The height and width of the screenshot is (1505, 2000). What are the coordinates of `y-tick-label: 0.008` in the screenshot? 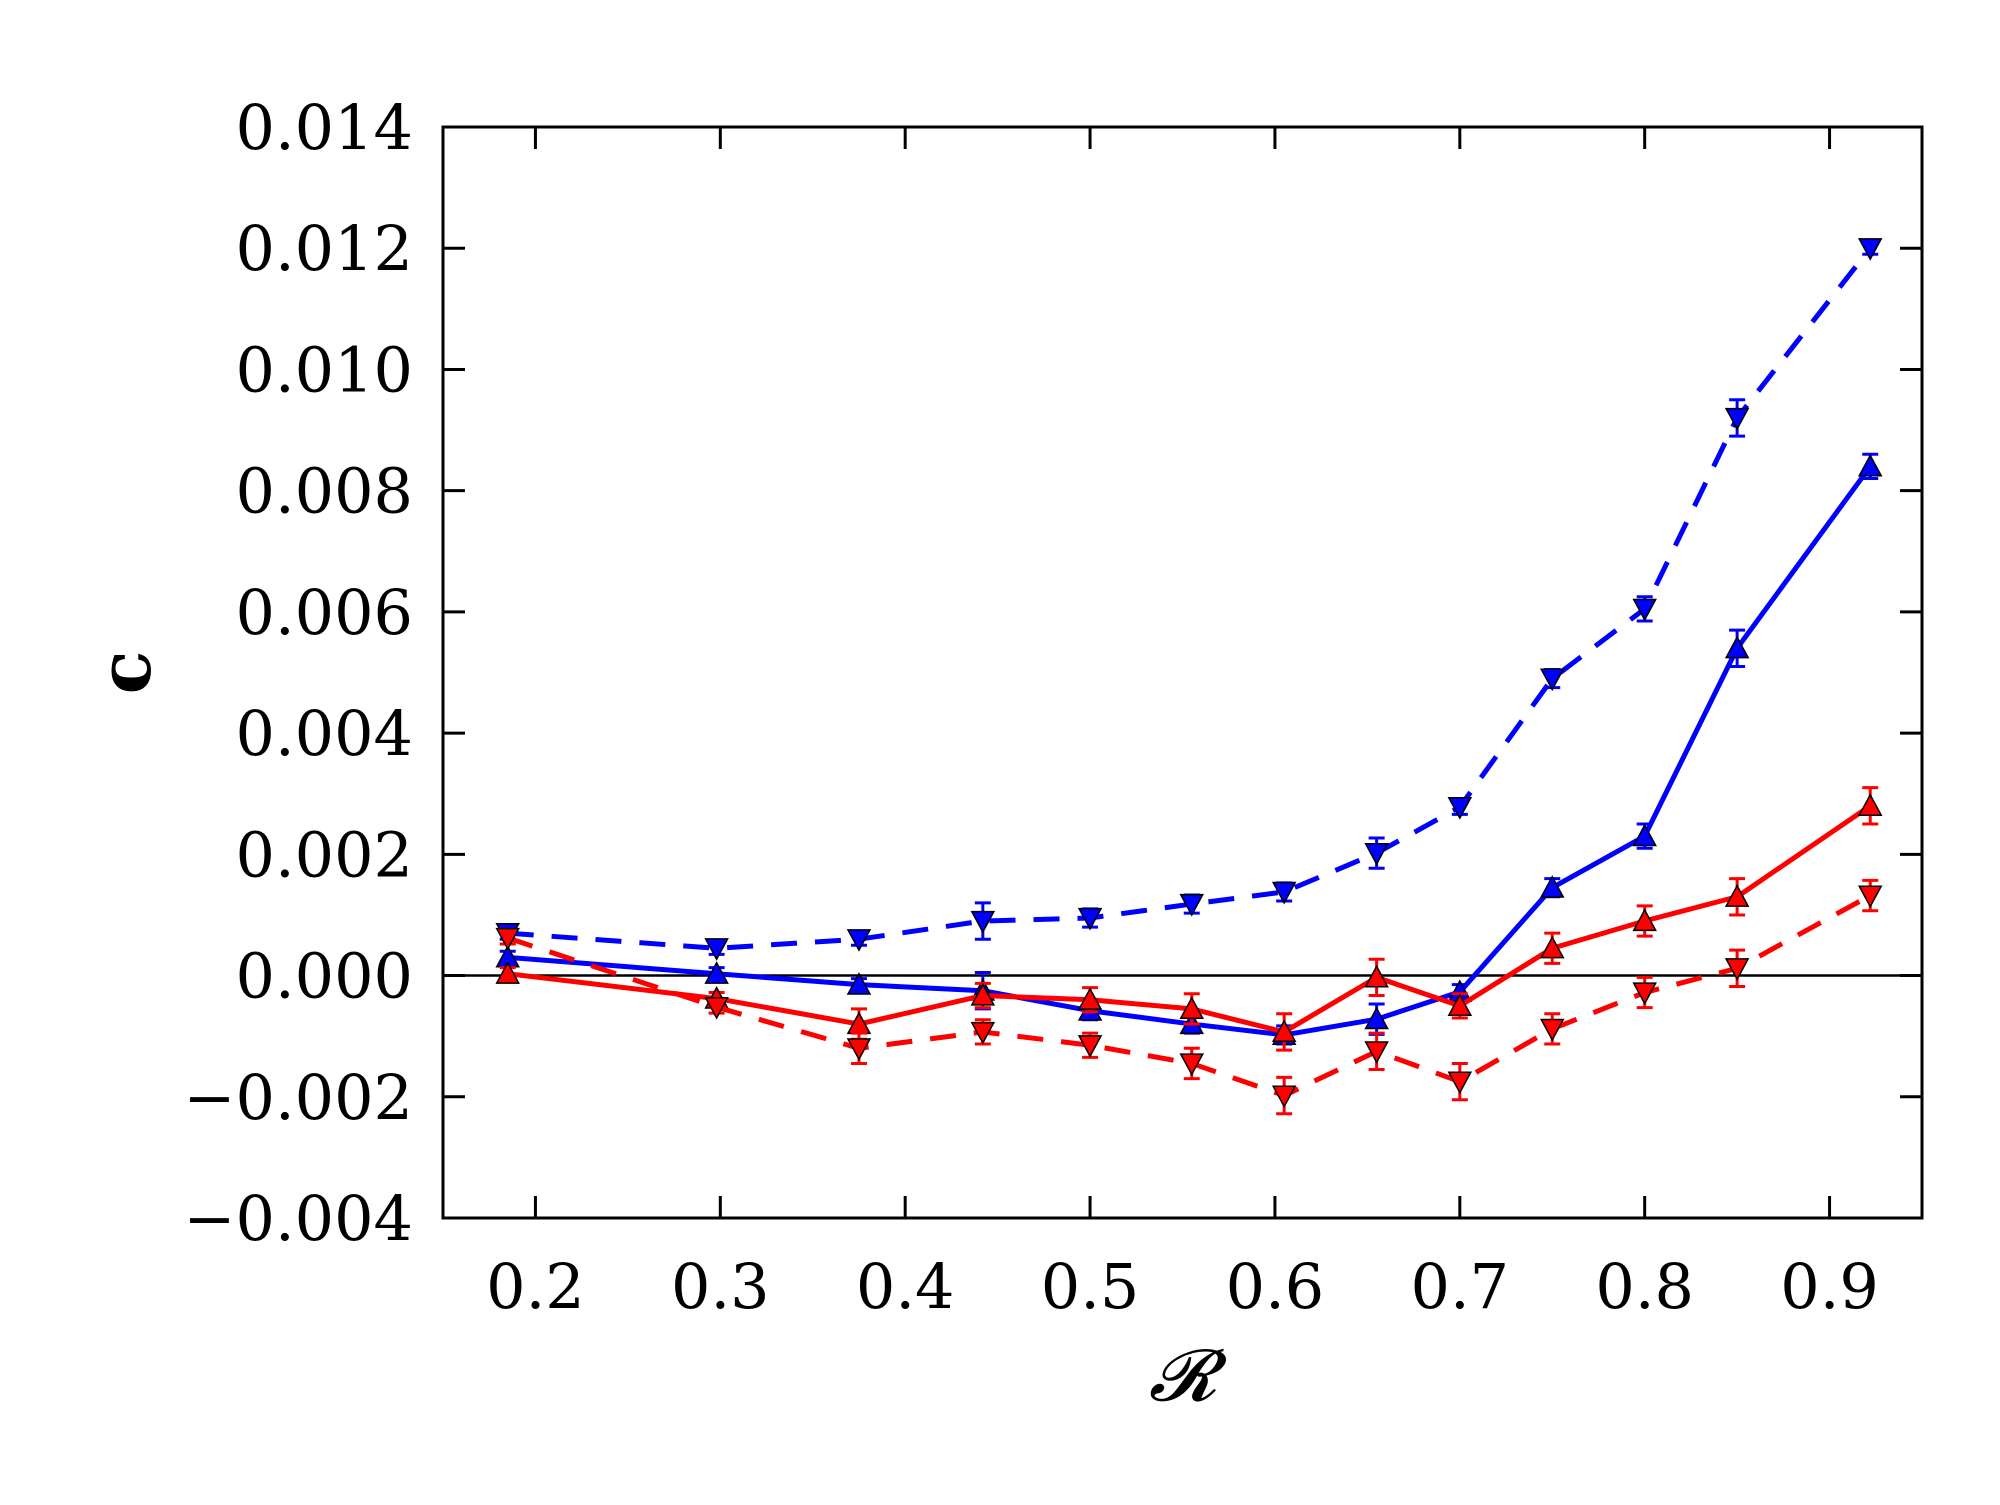 It's located at (325, 491).